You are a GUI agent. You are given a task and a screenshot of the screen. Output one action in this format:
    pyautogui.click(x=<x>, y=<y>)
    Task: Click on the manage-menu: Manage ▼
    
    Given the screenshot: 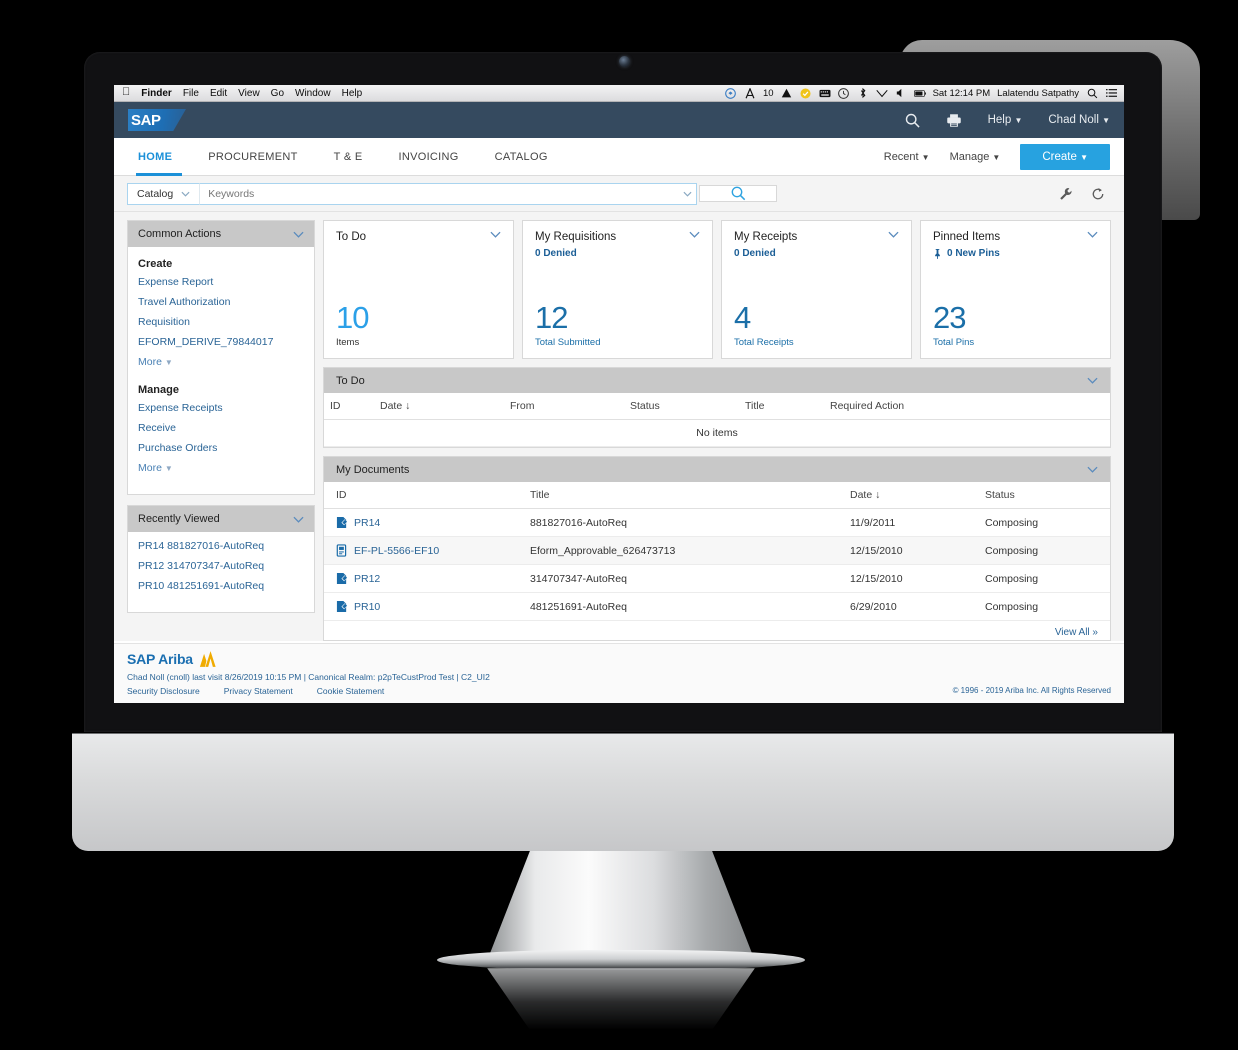 What is the action you would take?
    pyautogui.click(x=975, y=156)
    